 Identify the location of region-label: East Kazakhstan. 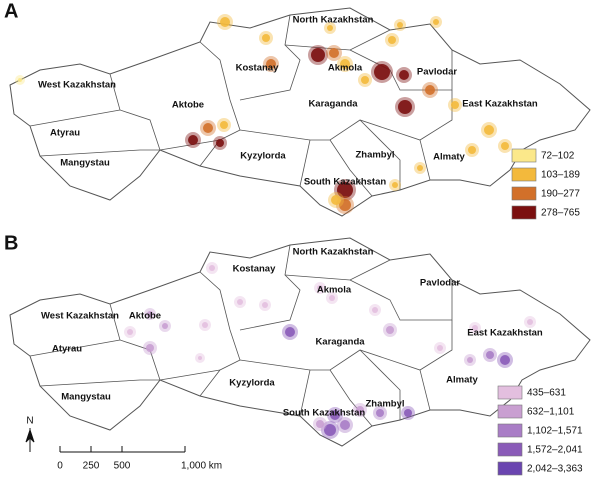
(505, 333).